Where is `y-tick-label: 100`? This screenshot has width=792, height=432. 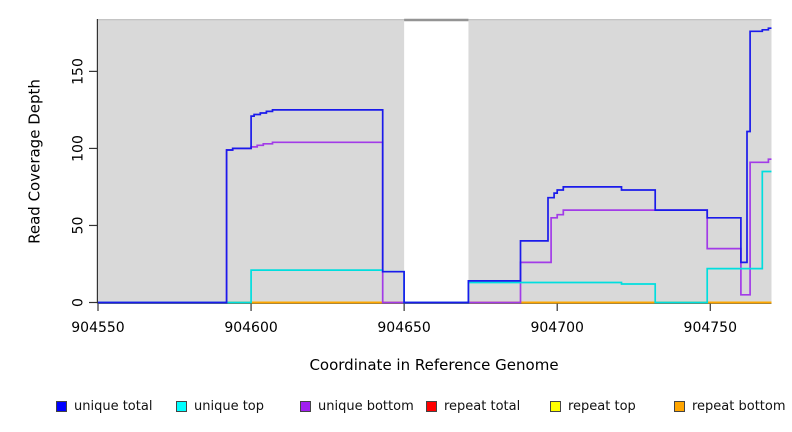 y-tick-label: 100 is located at coordinates (78, 148).